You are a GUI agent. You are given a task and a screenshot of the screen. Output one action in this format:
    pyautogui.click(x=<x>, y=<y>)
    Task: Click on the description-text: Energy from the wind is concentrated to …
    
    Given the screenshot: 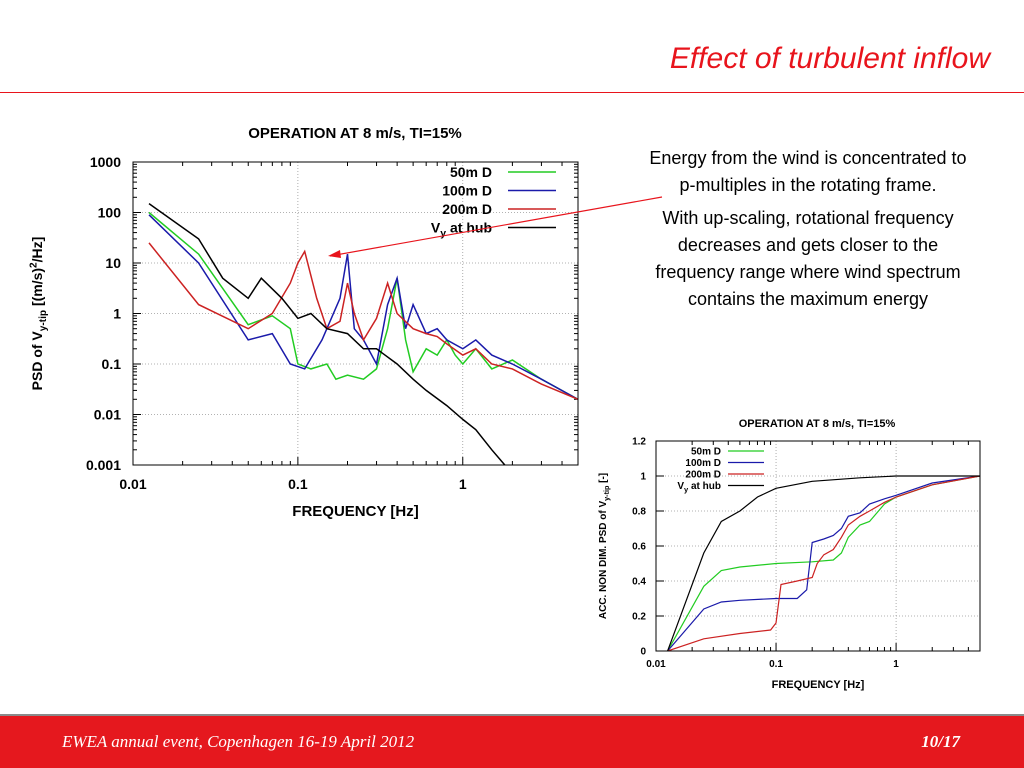 What is the action you would take?
    pyautogui.click(x=808, y=232)
    